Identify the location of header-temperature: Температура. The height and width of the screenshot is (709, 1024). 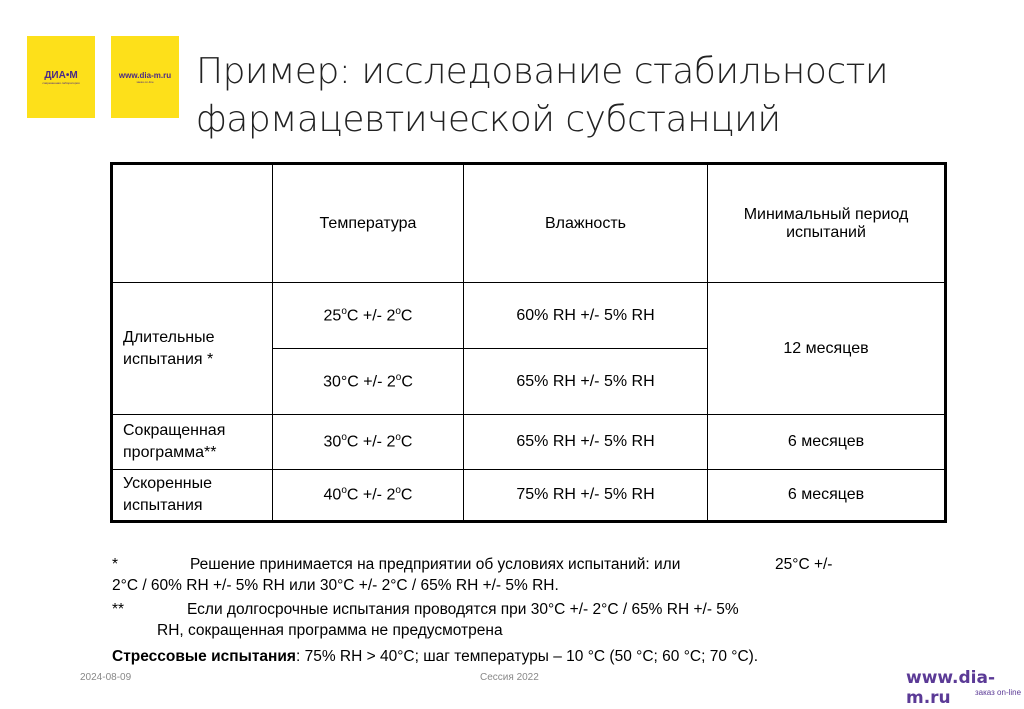
(368, 223).